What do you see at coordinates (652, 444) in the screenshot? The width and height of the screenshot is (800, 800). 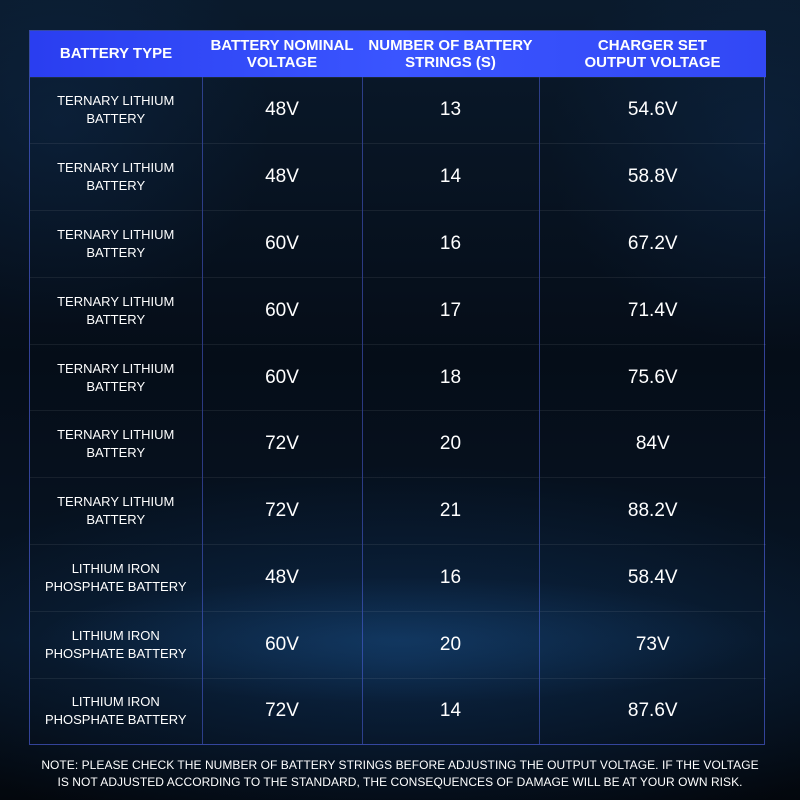 I see `output-voltage-cell: 84V` at bounding box center [652, 444].